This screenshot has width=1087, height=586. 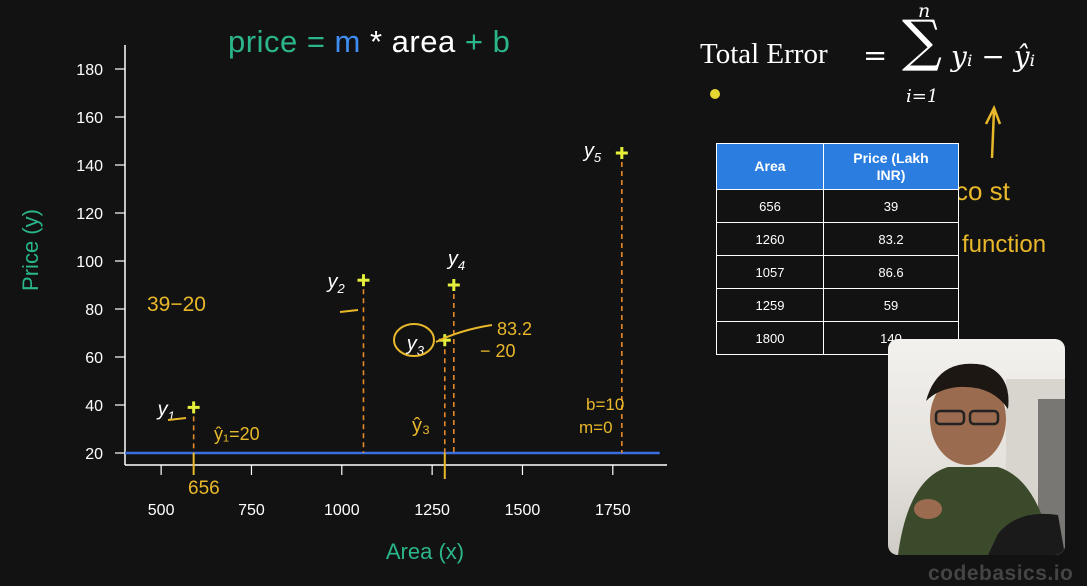 What do you see at coordinates (613, 510) in the screenshot?
I see `x-tick-label: 1750` at bounding box center [613, 510].